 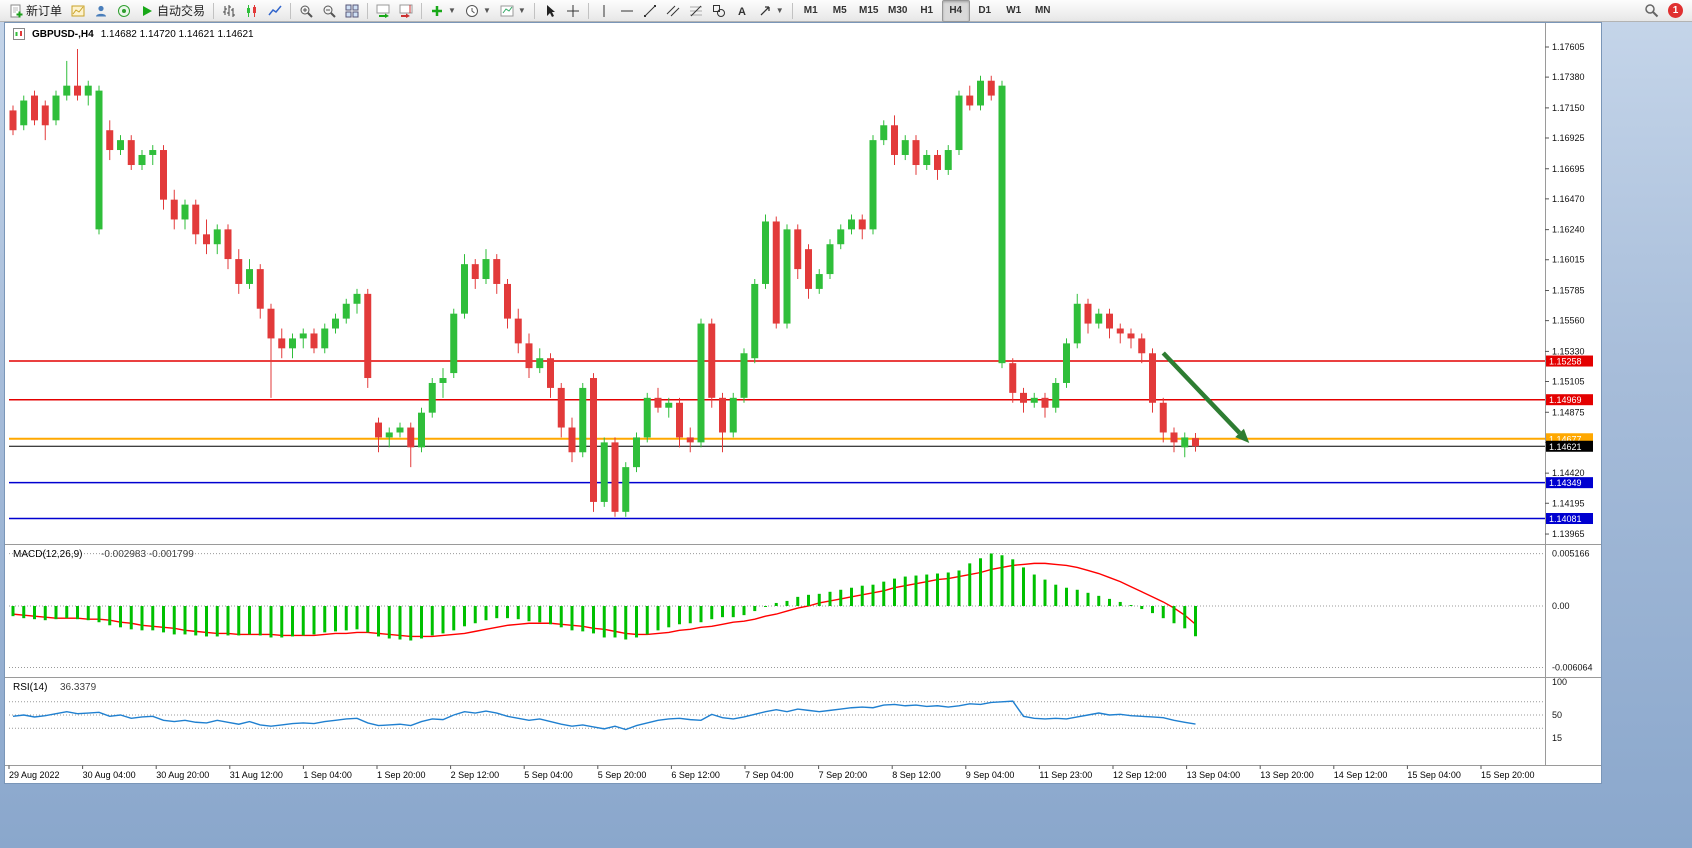 I want to click on price-tick-label: 1.16015, so click(x=1568, y=260).